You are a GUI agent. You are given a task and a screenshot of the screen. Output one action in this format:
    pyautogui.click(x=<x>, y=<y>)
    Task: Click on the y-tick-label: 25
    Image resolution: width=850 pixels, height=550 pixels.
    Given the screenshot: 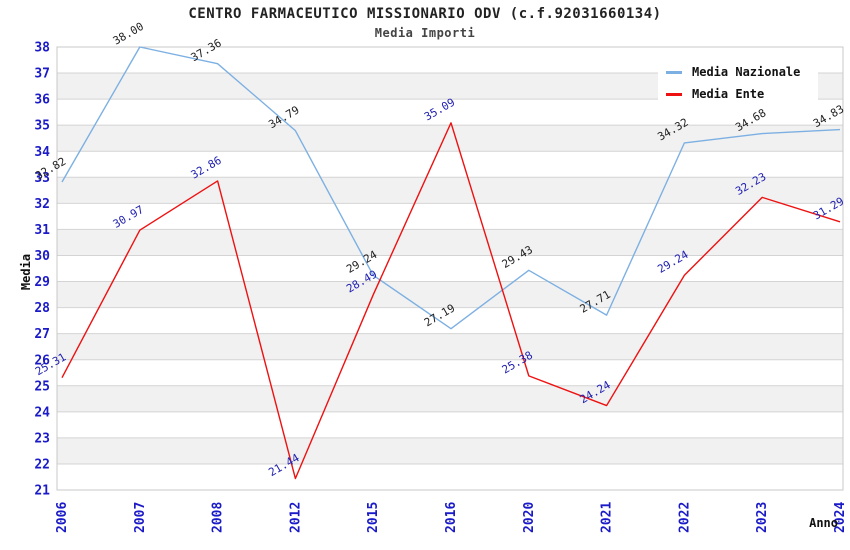 What is the action you would take?
    pyautogui.click(x=42, y=386)
    